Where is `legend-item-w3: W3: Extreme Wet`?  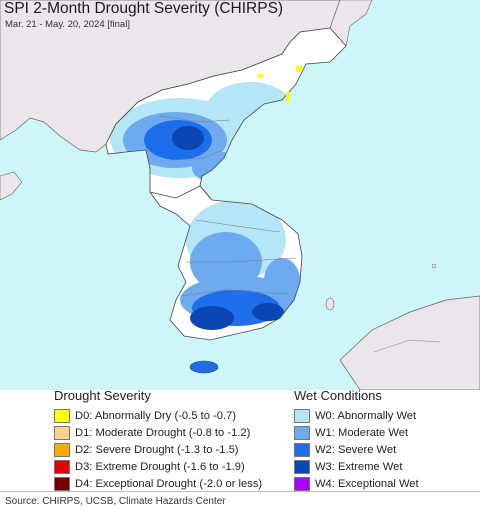 legend-item-w3: W3: Extreme Wet is located at coordinates (356, 467).